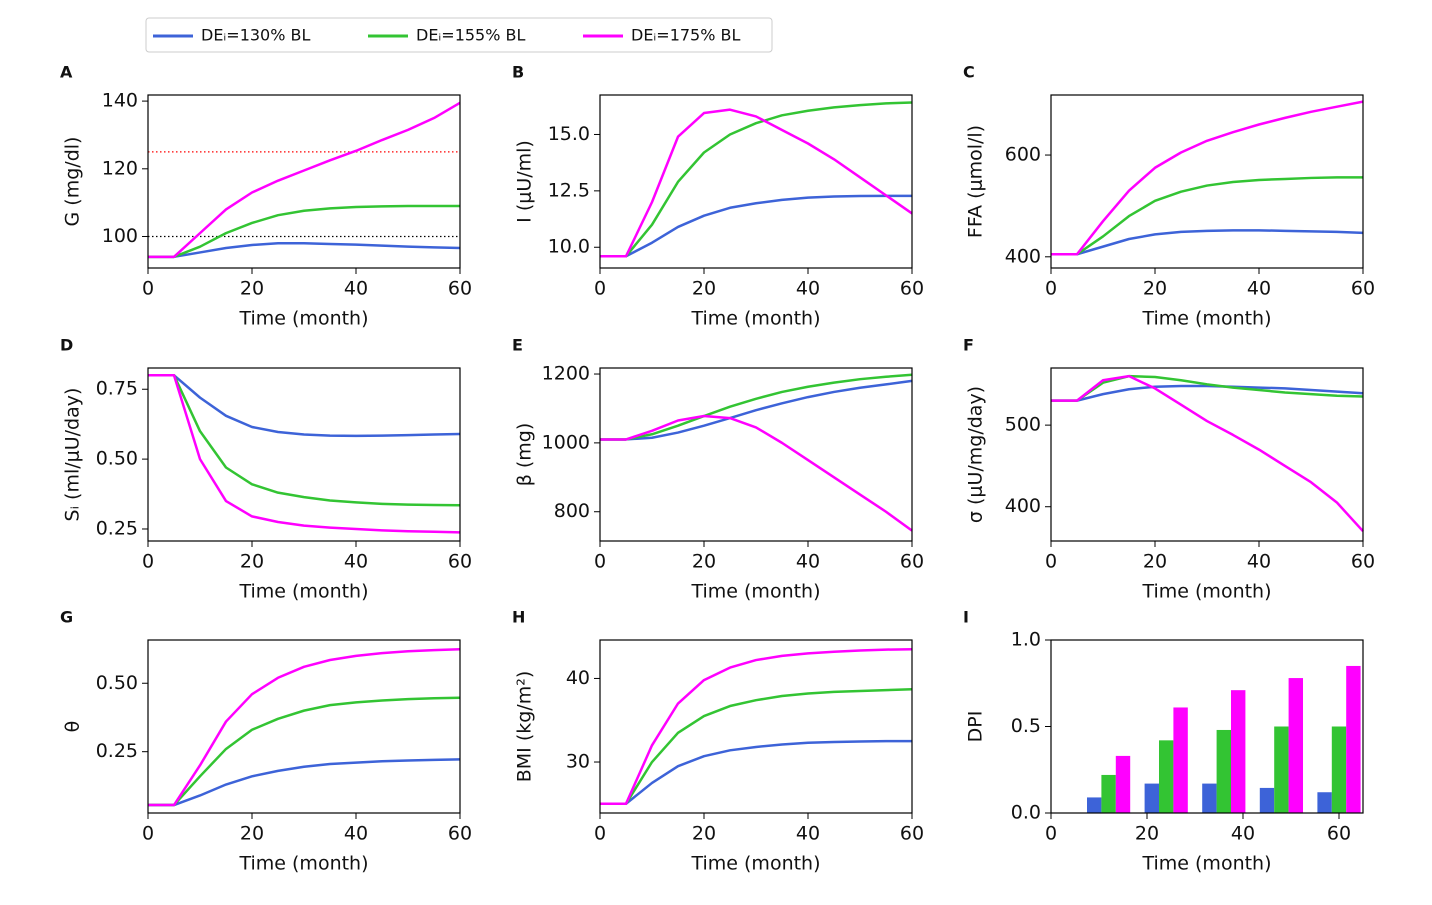 The height and width of the screenshot is (905, 1432). What do you see at coordinates (686, 35) in the screenshot?
I see `legend-text: DEᵢ=175% BL` at bounding box center [686, 35].